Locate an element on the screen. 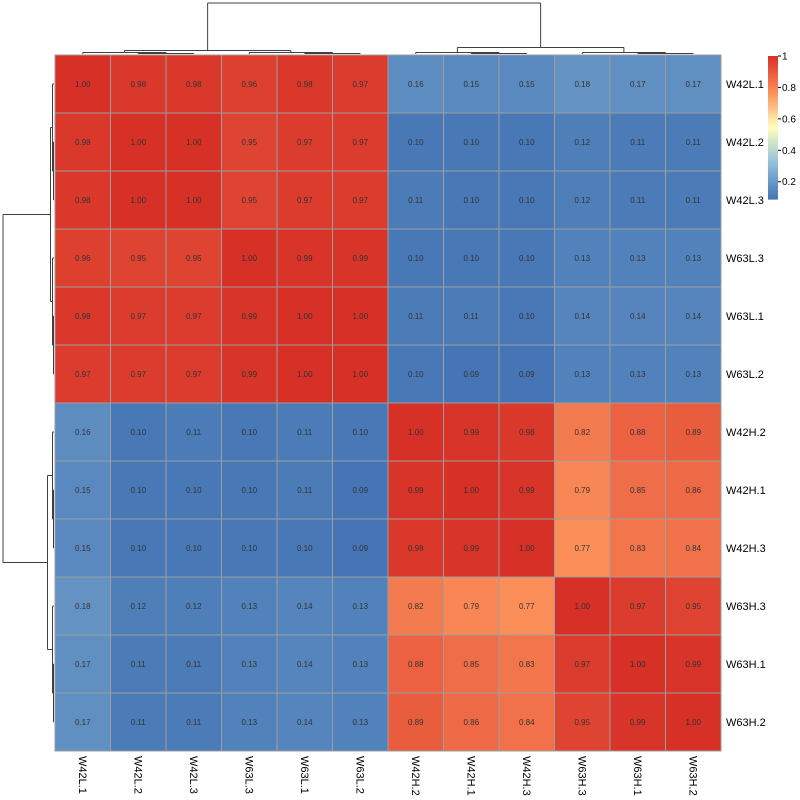  cell-value-label: 0.83 is located at coordinates (638, 548).